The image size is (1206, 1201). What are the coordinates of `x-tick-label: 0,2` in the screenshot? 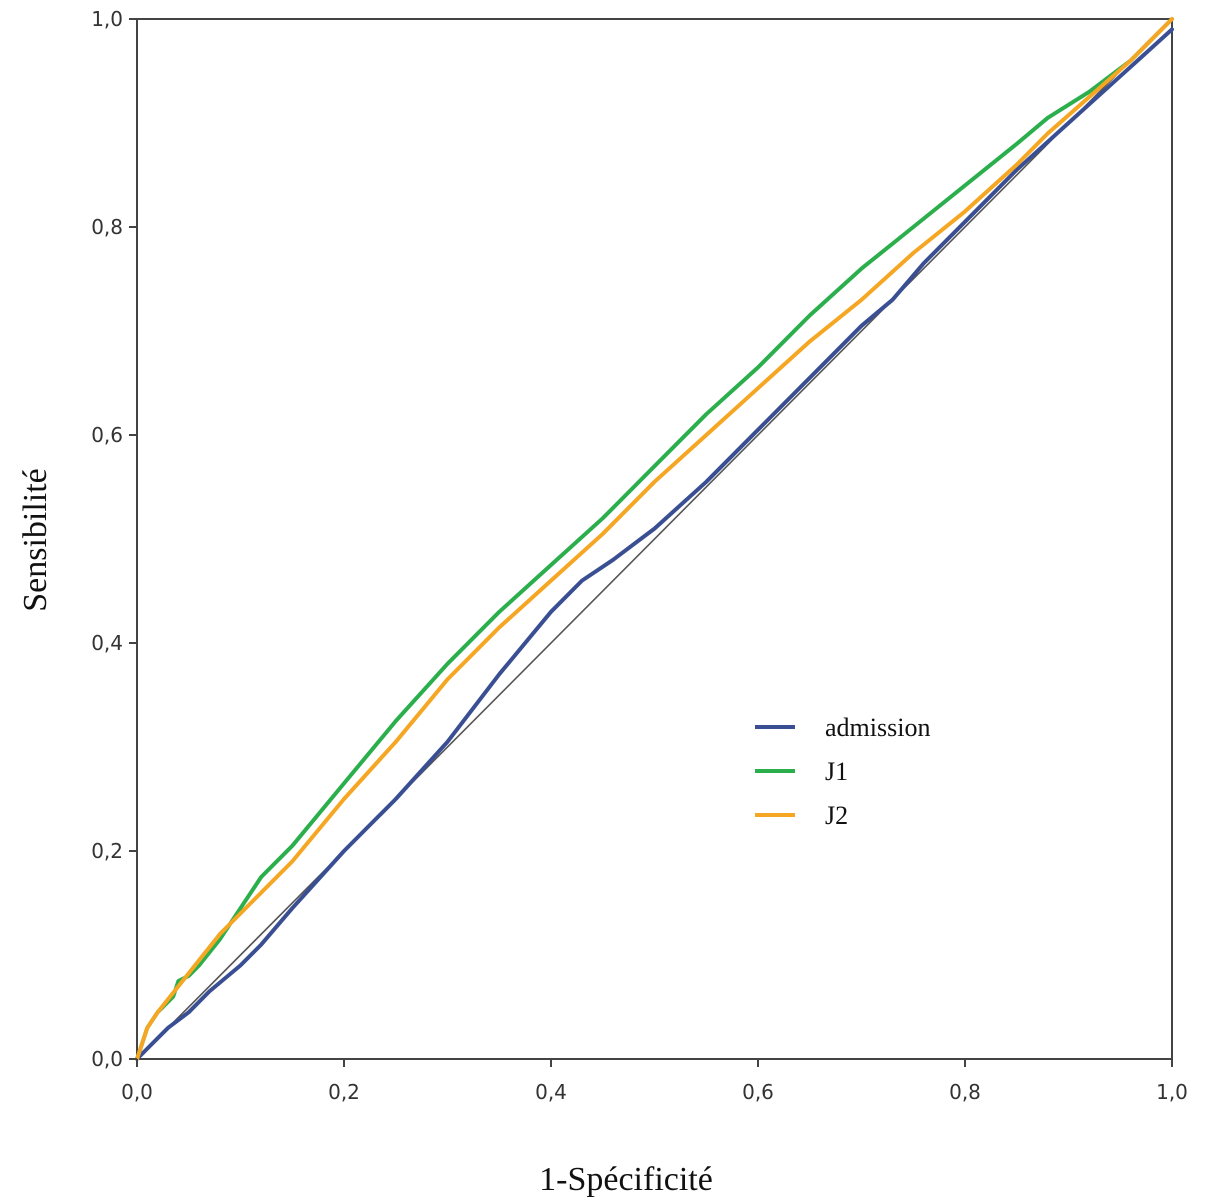 It's located at (344, 1092).